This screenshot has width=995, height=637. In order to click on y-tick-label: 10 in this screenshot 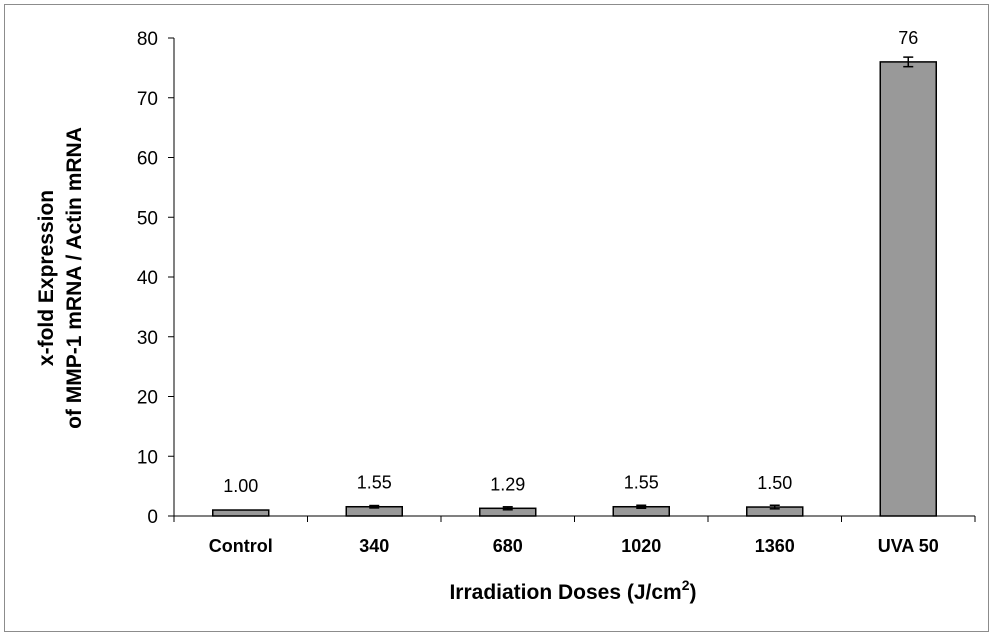, I will do `click(147, 457)`.